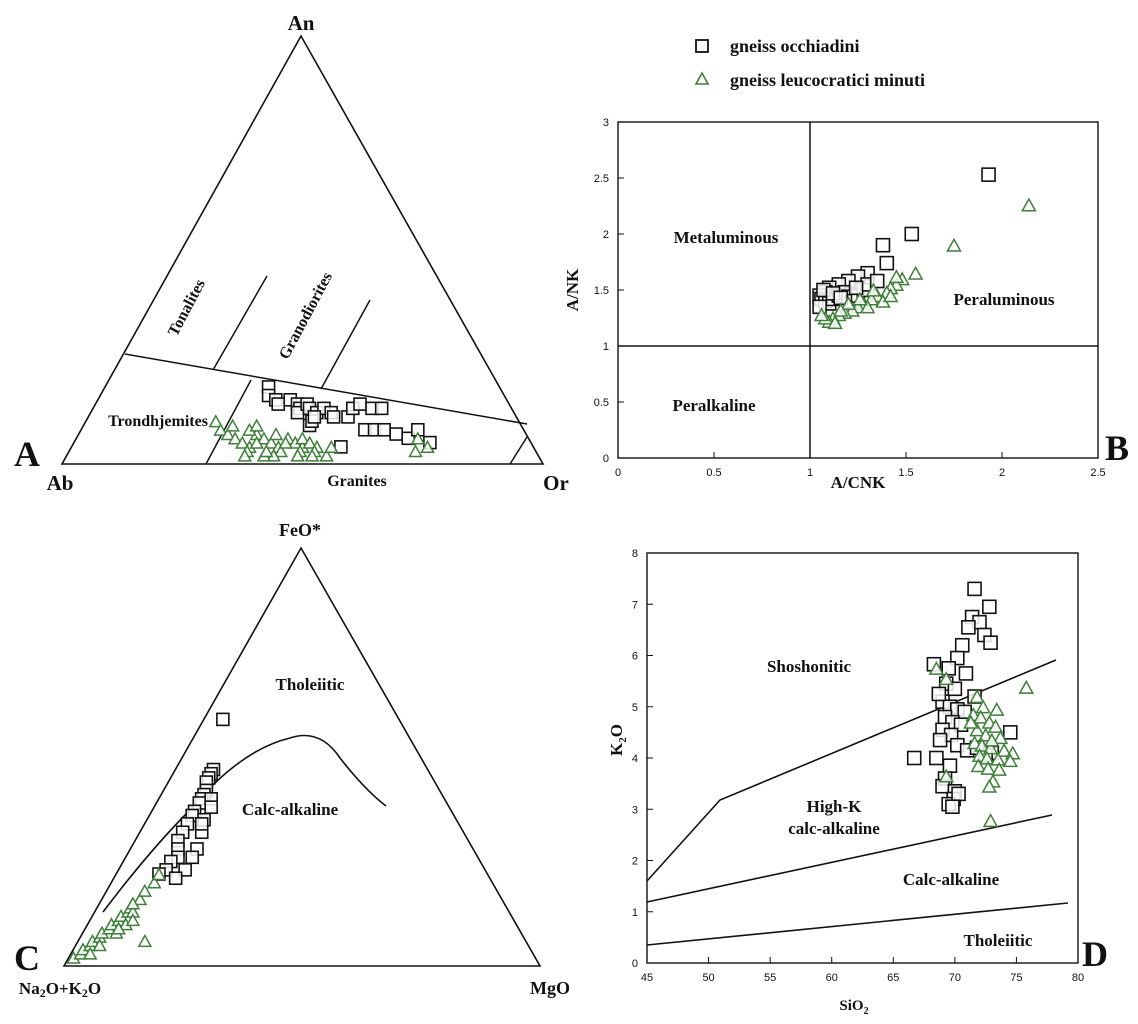 This screenshot has height=1024, width=1138. Describe the element at coordinates (300, 530) in the screenshot. I see `vertex-label-feo: FeO*` at that location.